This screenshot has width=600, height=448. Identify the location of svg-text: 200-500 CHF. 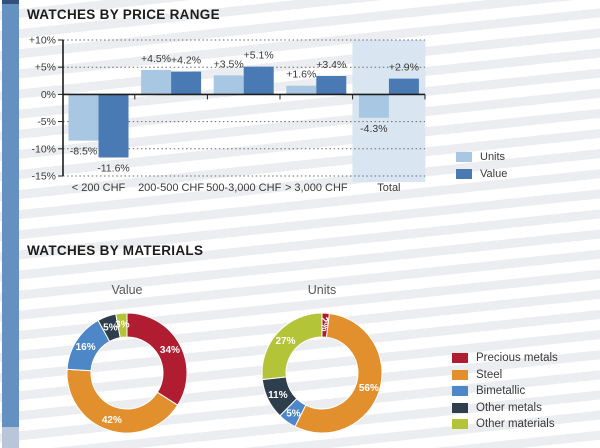
(171, 188).